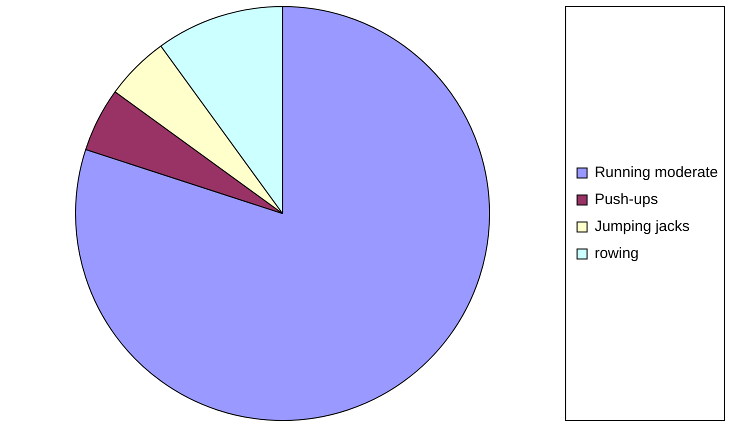 This screenshot has height=427, width=730. Describe the element at coordinates (616, 253) in the screenshot. I see `legend-label: rowing` at that location.